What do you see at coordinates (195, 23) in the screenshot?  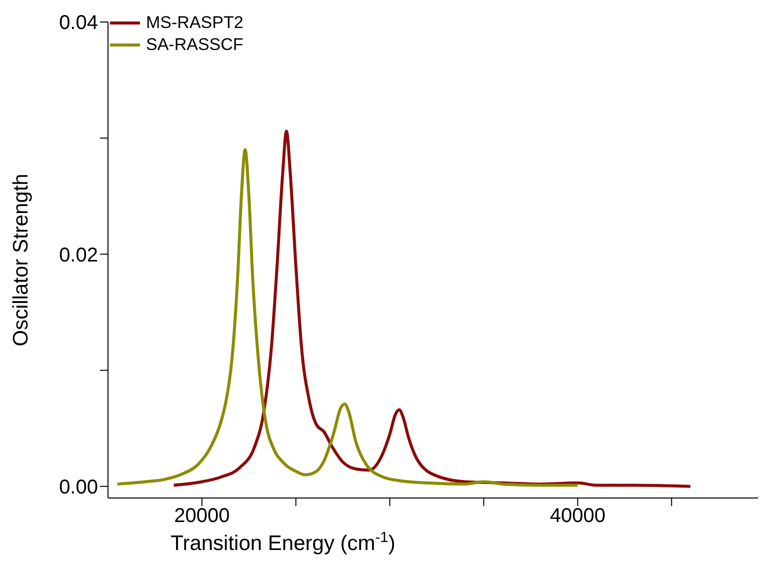 I see `legend-label: MS-RASPT2` at bounding box center [195, 23].